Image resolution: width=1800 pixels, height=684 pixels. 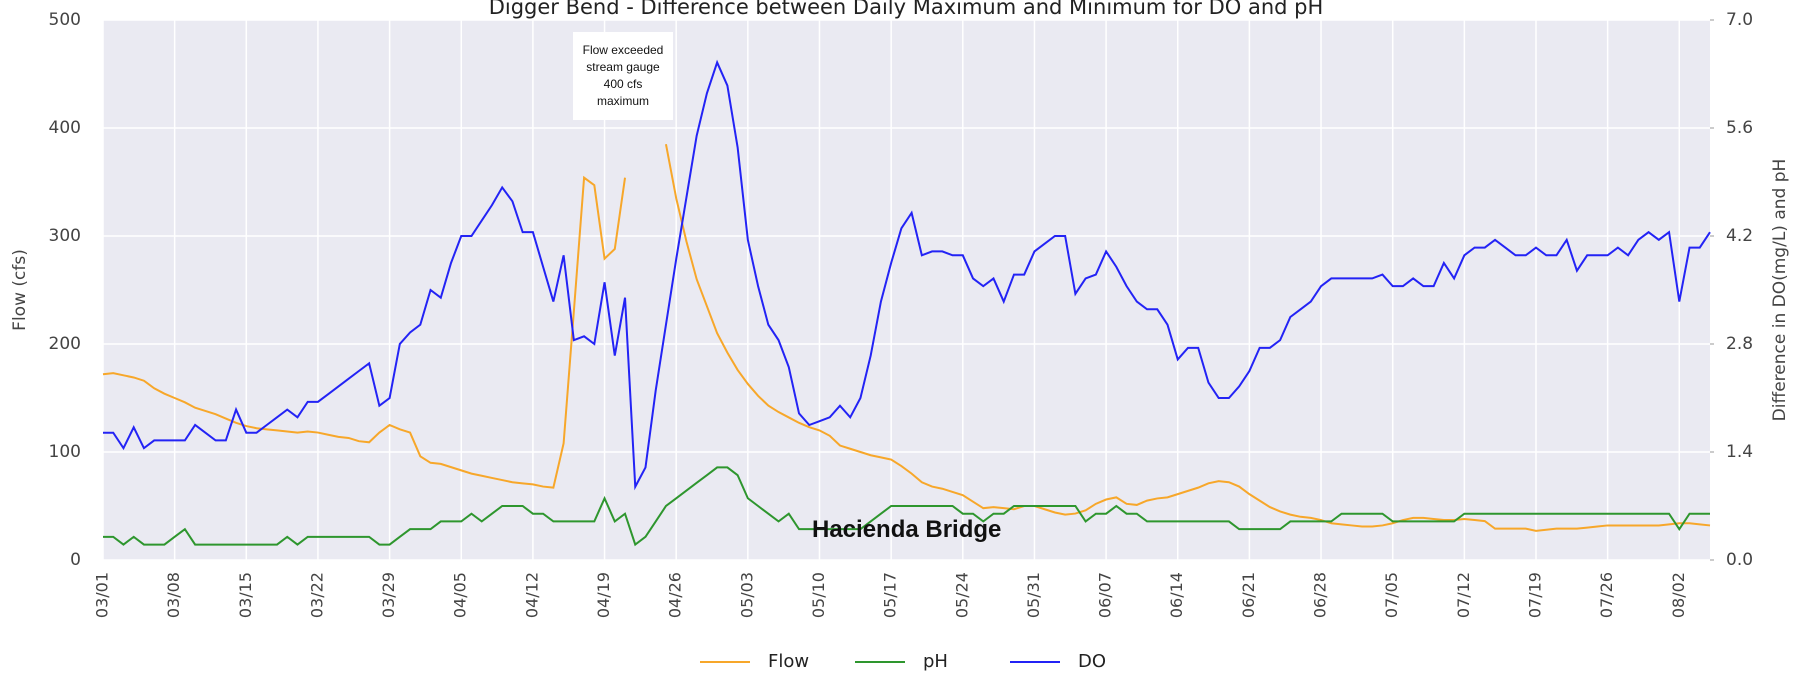 I want to click on y2-axis-label: Difference in DO(mg/L) and pH, so click(x=1780, y=290).